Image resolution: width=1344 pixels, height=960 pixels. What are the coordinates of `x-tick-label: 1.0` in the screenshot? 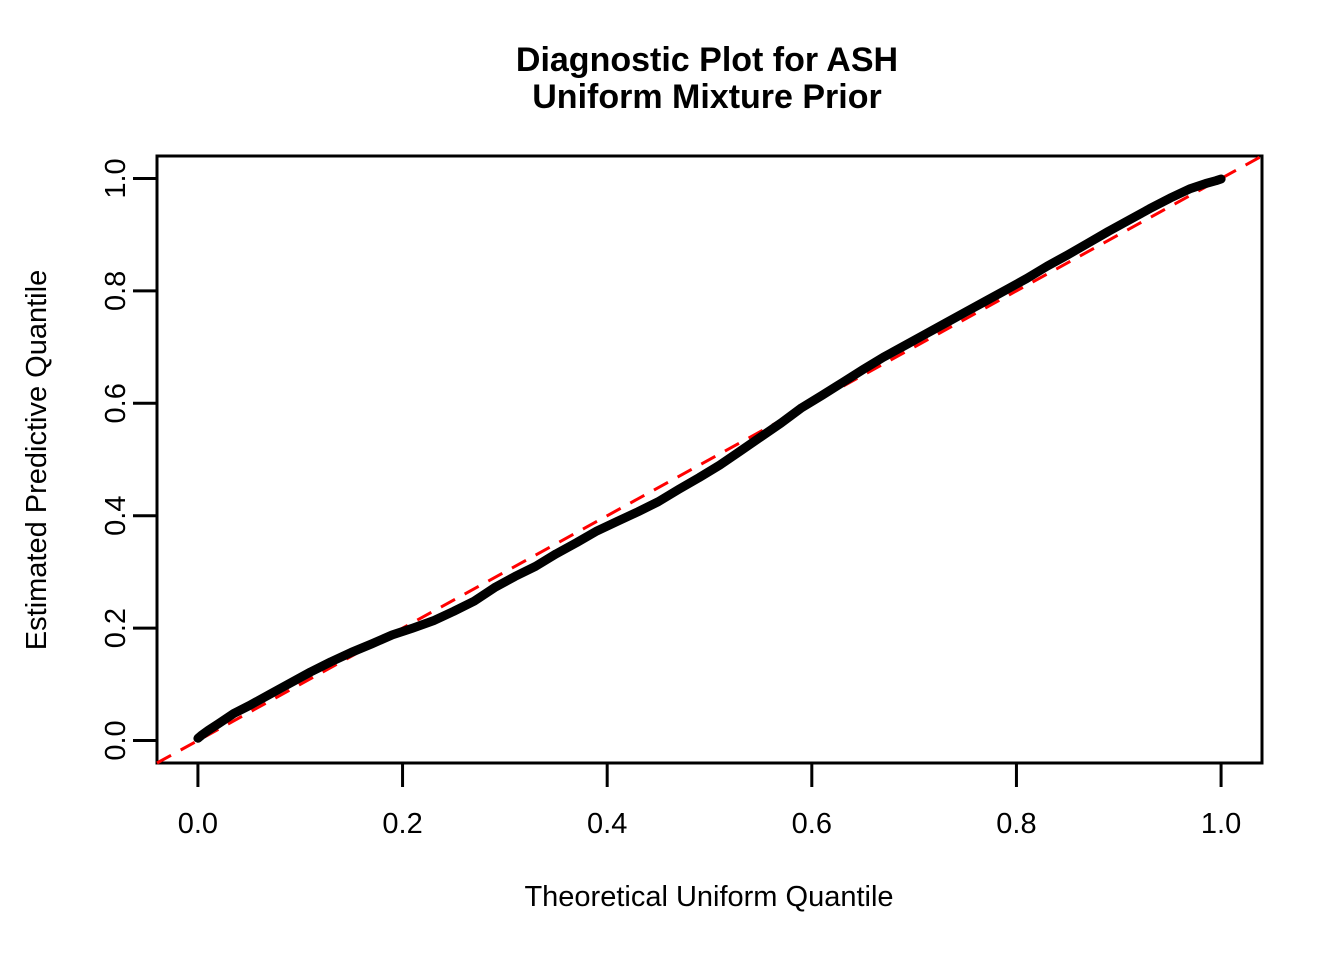 It's located at (1221, 824).